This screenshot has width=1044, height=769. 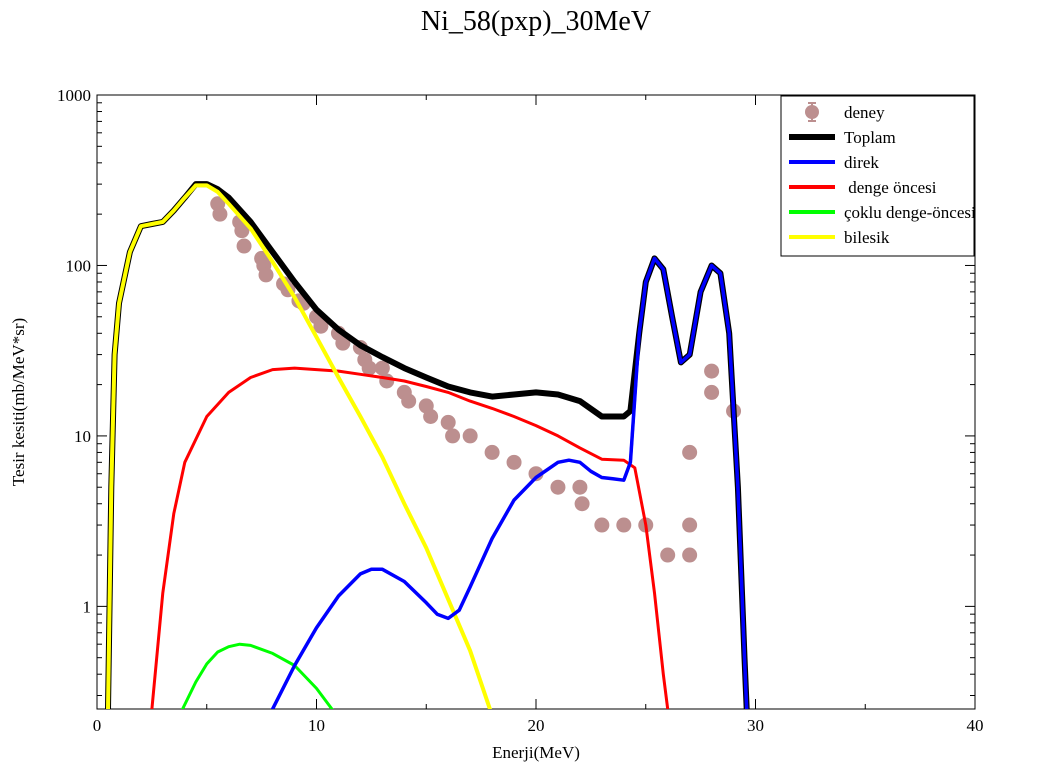 What do you see at coordinates (861, 162) in the screenshot?
I see `legend-label: direk` at bounding box center [861, 162].